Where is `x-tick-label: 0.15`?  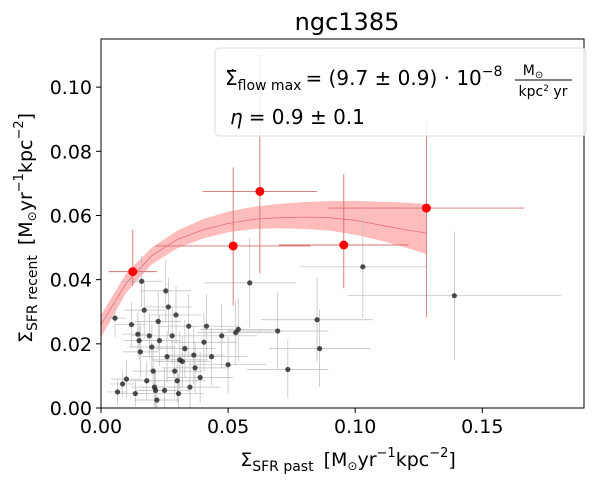 x-tick-label: 0.15 is located at coordinates (482, 427).